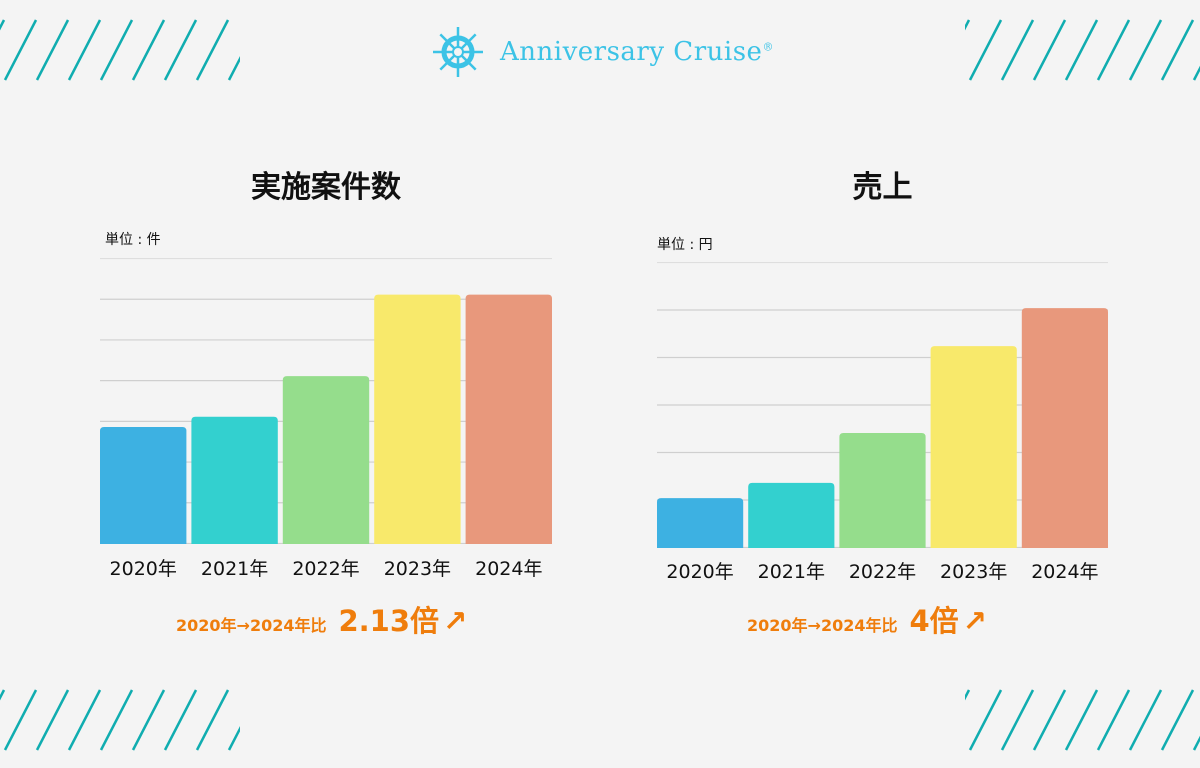  Describe the element at coordinates (637, 52) in the screenshot. I see `logo-text: Anniversary Cruise®` at that location.